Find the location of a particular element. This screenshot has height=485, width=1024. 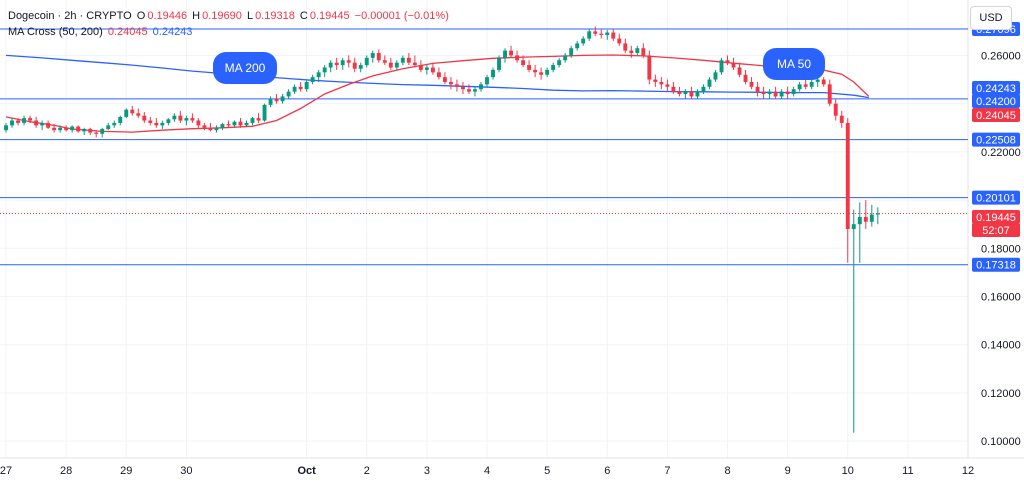

ma50-annotation is located at coordinates (794, 64).